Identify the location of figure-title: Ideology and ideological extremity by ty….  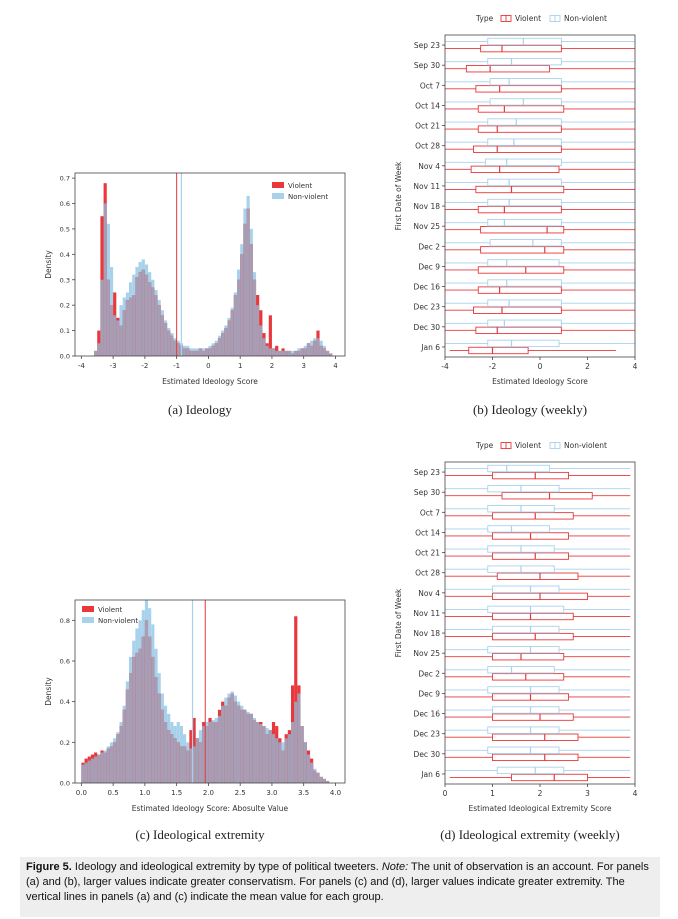
(226, 867).